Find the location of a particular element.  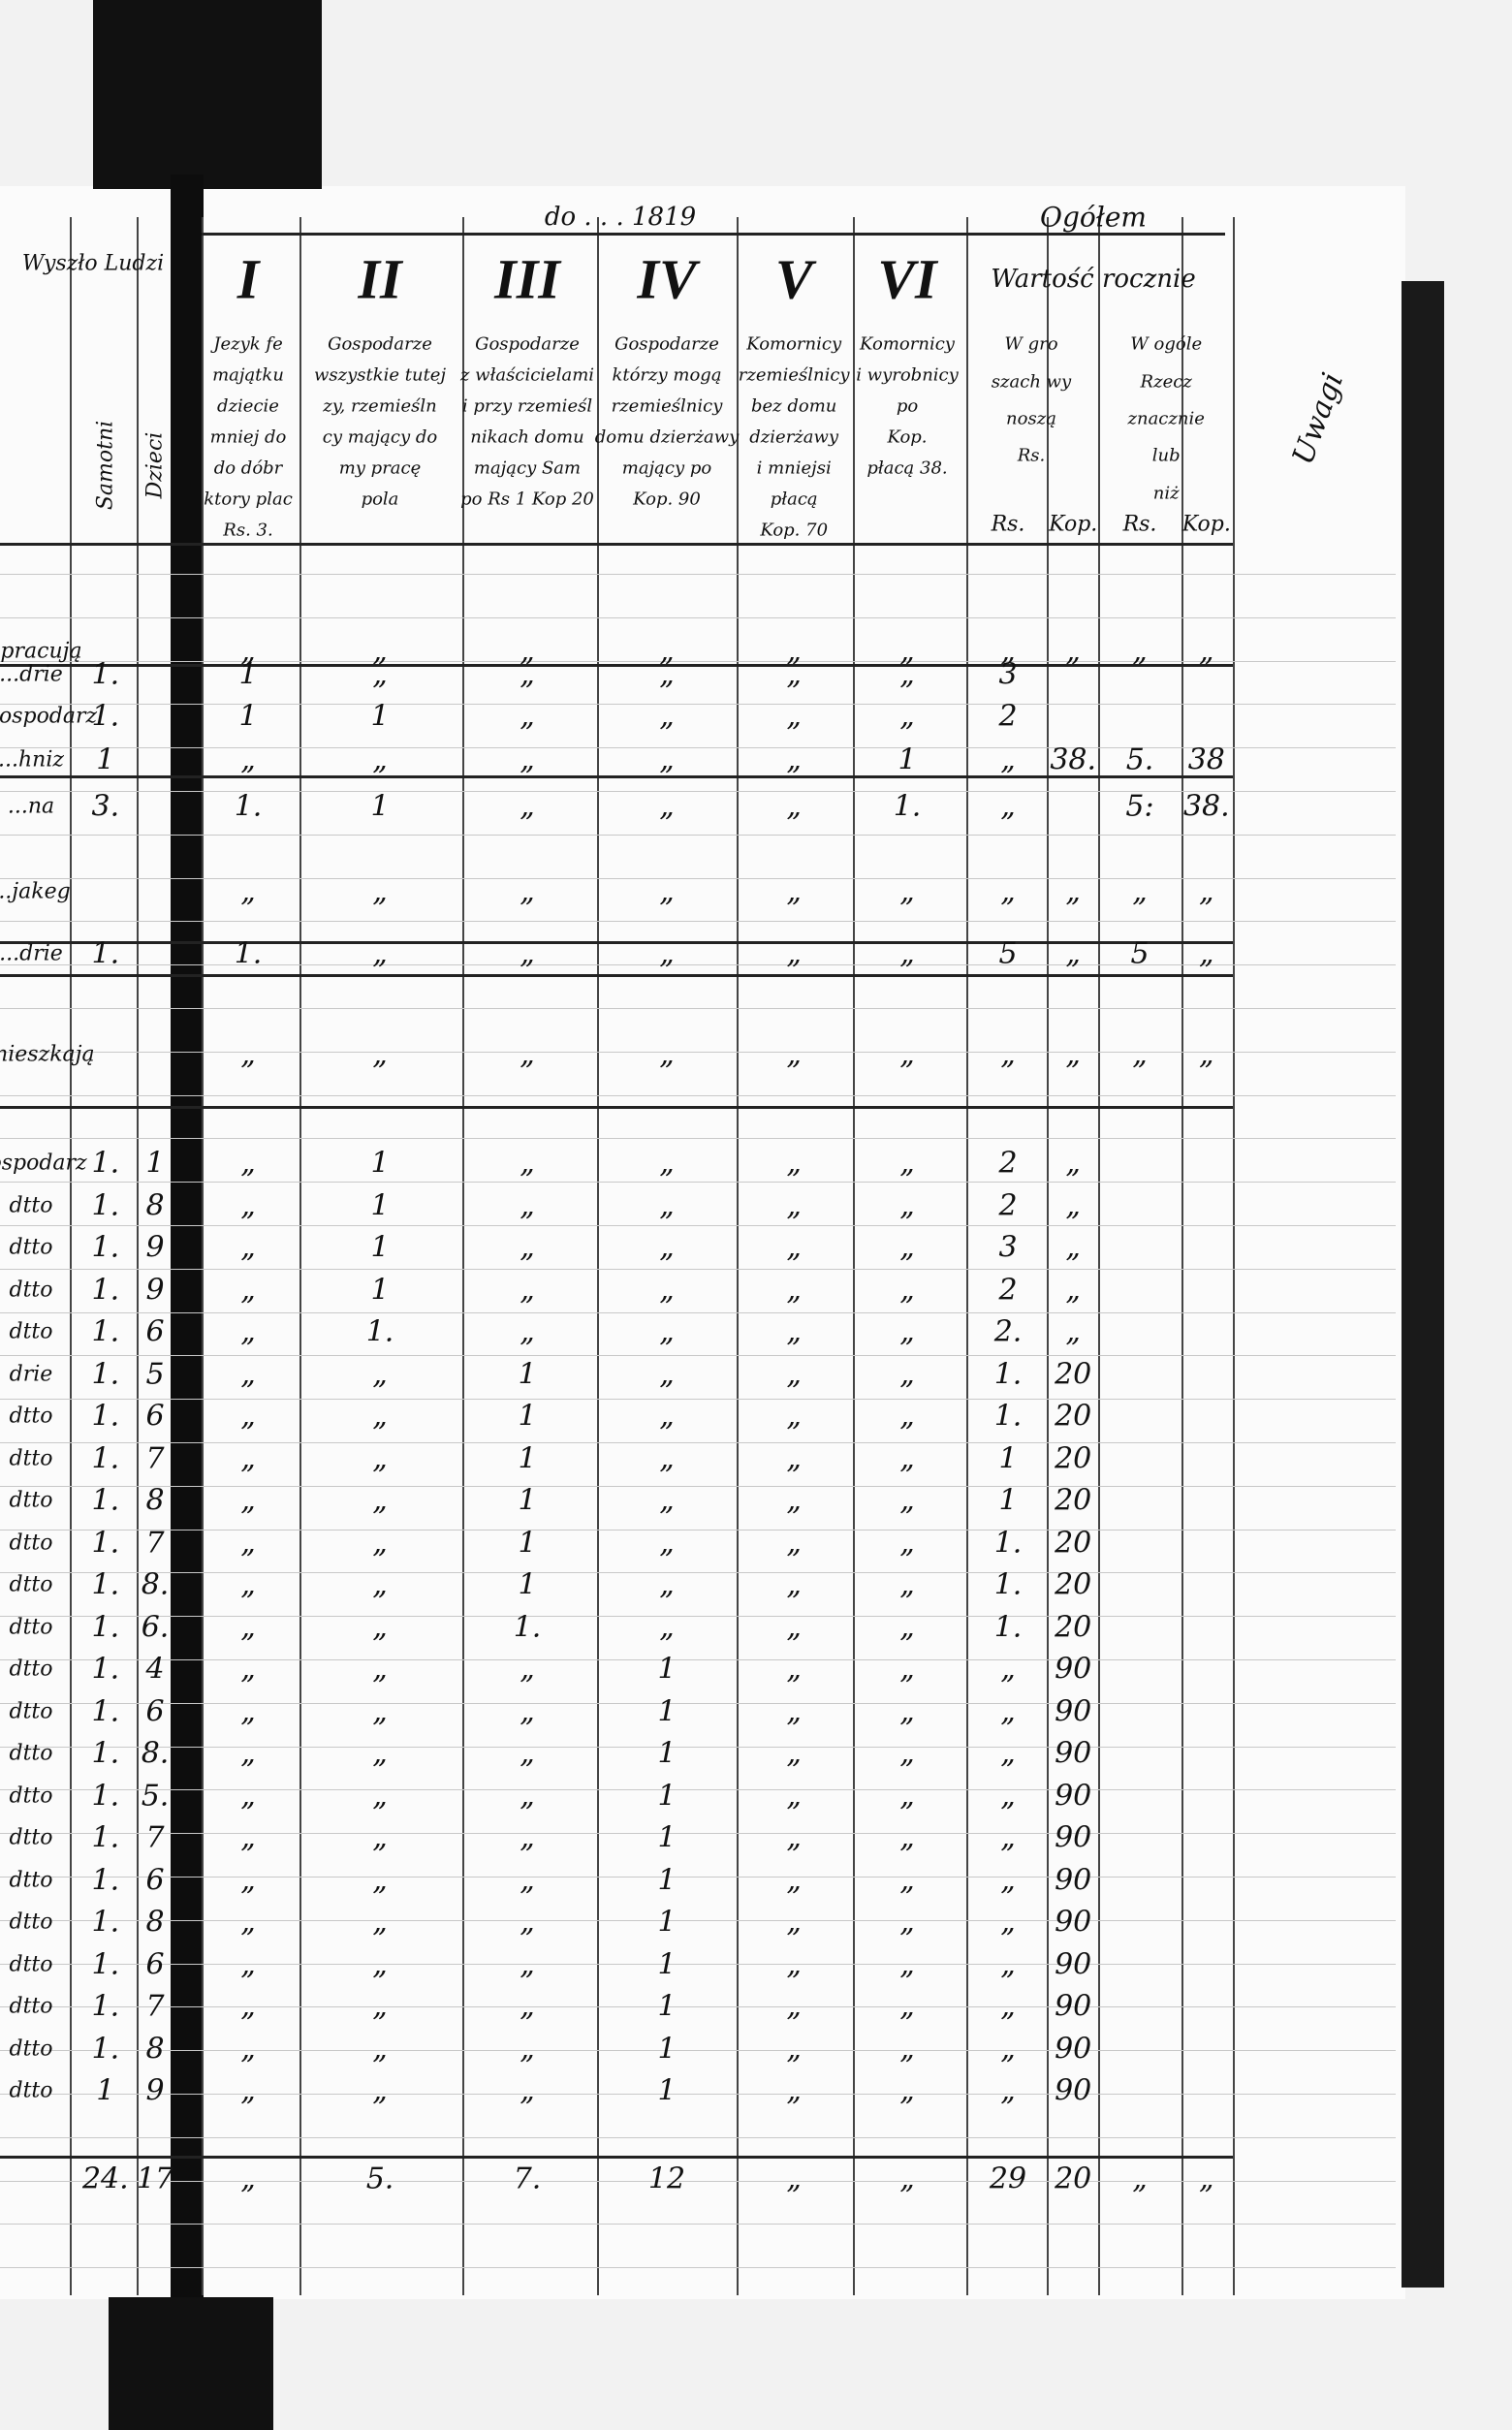

cash-desc: Rs. is located at coordinates (1031, 455).